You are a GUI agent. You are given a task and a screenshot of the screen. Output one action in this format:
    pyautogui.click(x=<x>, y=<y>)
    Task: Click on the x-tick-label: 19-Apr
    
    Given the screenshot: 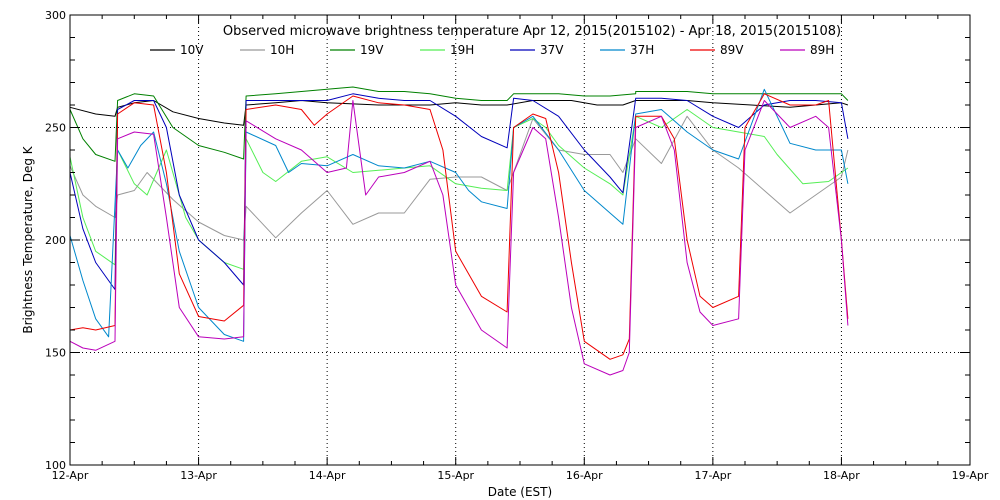 What is the action you would take?
    pyautogui.click(x=970, y=475)
    